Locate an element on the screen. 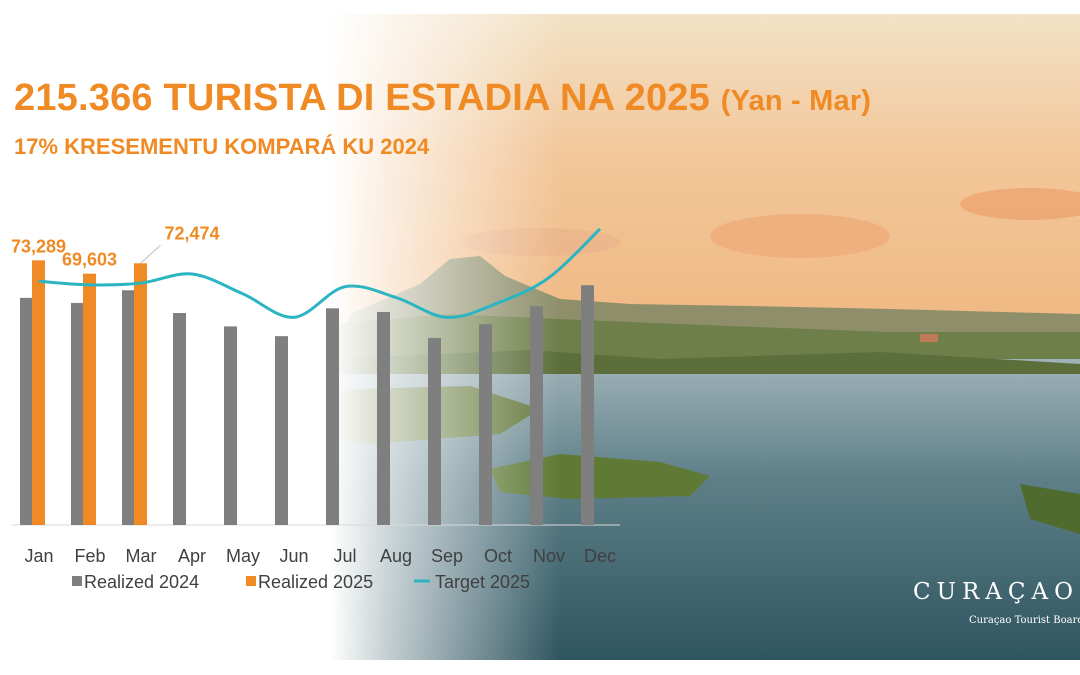  legend-label-0: Realized 2024 is located at coordinates (141, 582).